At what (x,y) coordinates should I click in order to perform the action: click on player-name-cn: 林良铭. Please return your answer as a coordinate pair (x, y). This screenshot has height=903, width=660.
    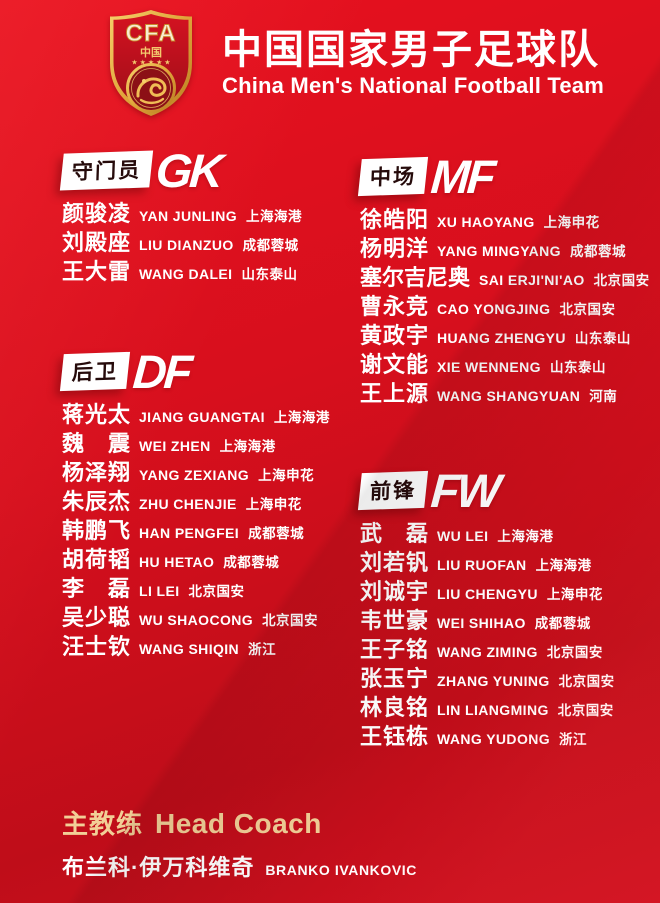
    Looking at the image, I should click on (394, 707).